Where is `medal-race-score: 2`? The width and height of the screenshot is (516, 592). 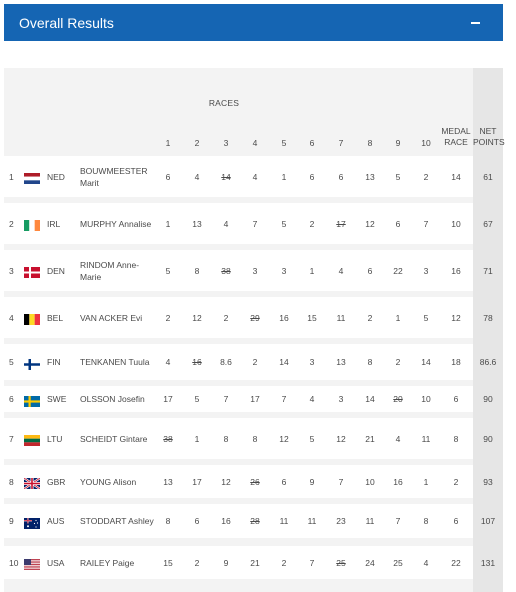 medal-race-score: 2 is located at coordinates (456, 481).